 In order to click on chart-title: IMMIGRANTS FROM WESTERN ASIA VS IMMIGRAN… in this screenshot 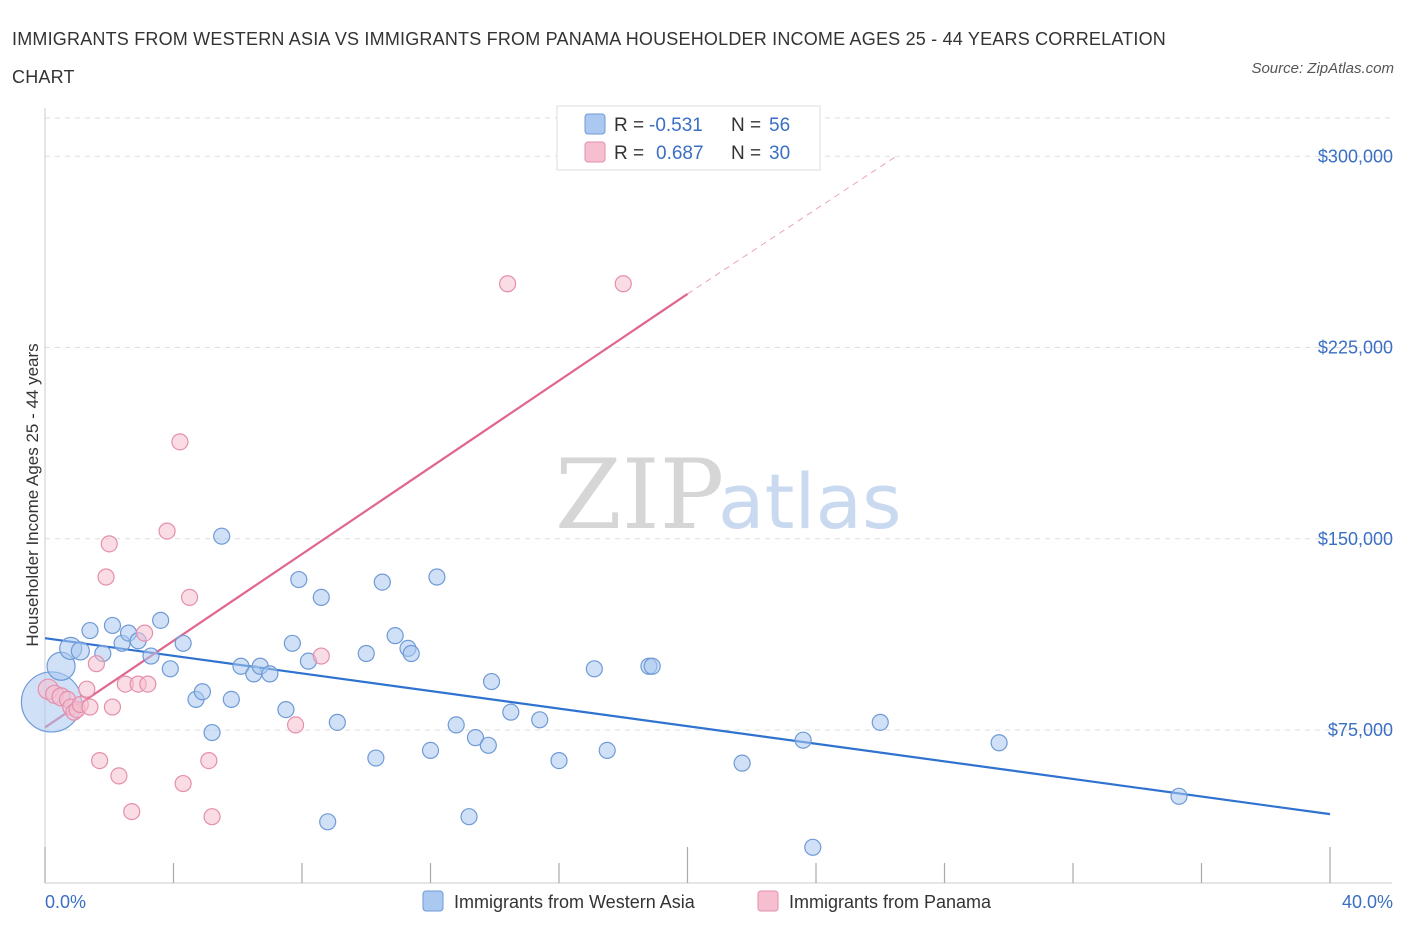, I will do `click(589, 58)`.